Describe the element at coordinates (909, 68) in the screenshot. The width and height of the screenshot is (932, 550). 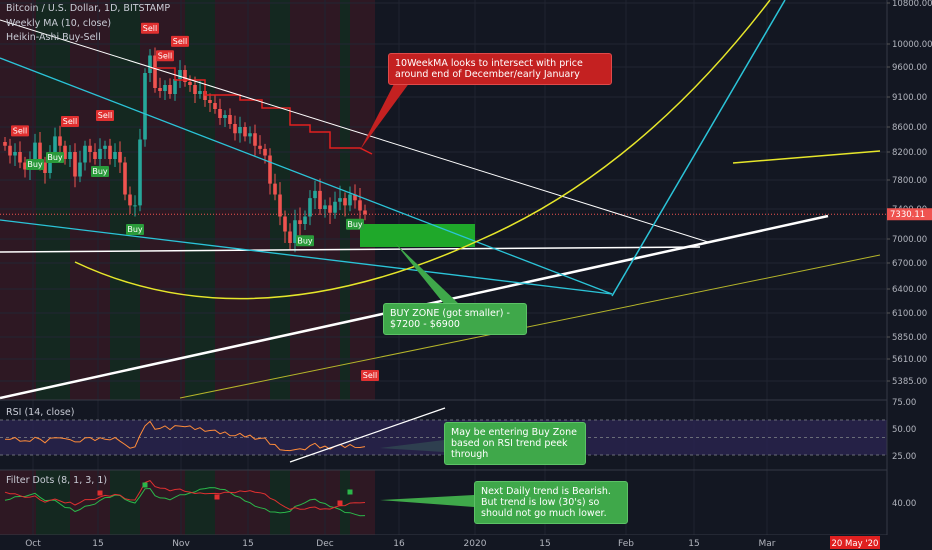
I see `price-tick-label: 9600.00` at that location.